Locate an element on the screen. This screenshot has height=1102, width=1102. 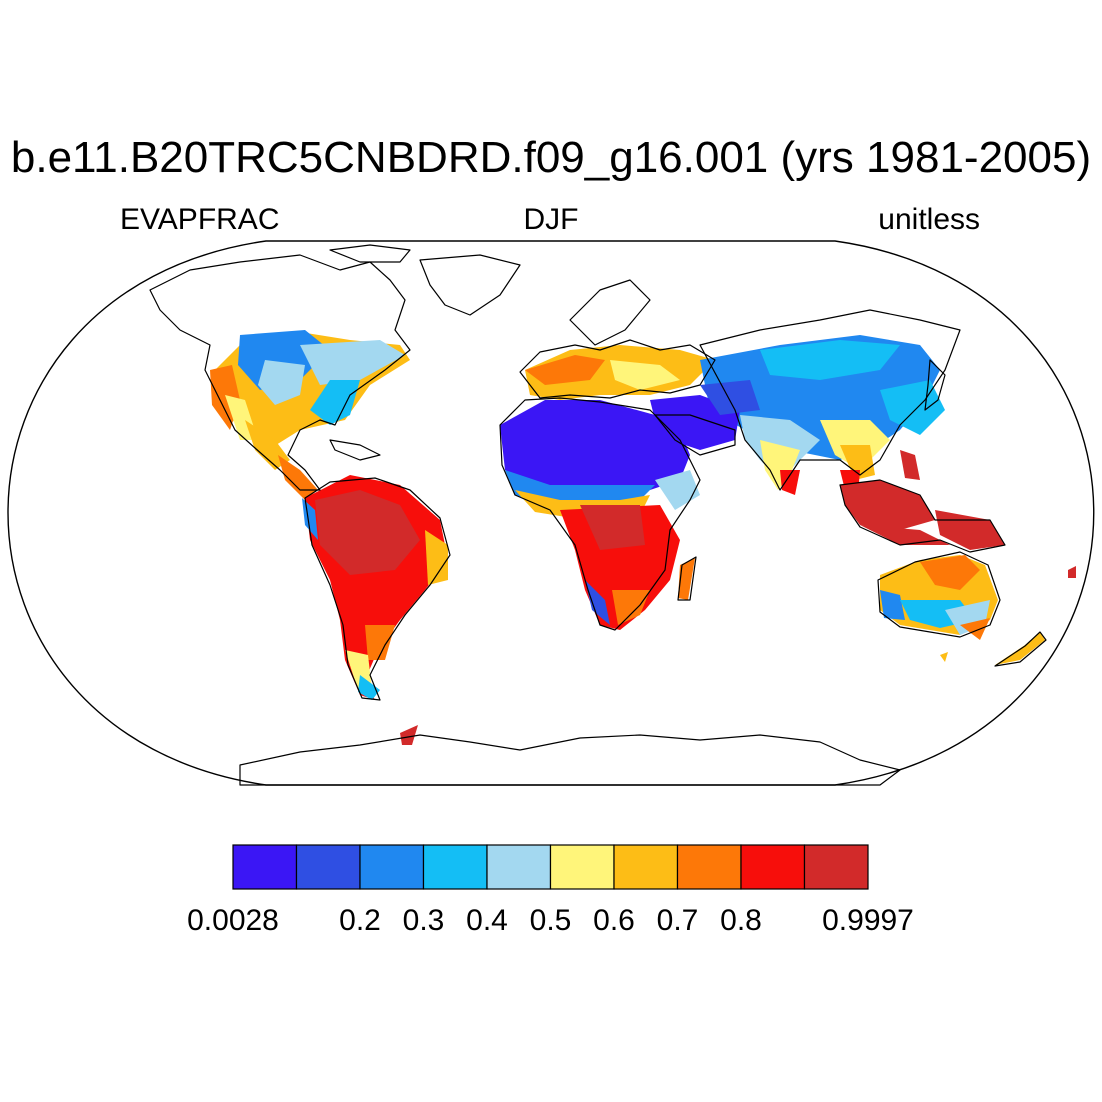
australia-field is located at coordinates (939, 597).